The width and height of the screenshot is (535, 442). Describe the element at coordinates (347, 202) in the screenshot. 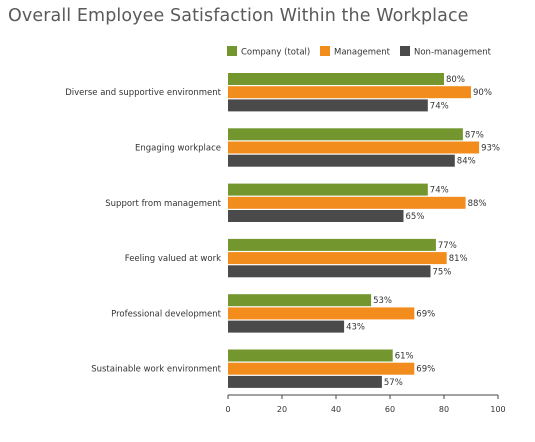

I see `bar-support-from-management-management` at that location.